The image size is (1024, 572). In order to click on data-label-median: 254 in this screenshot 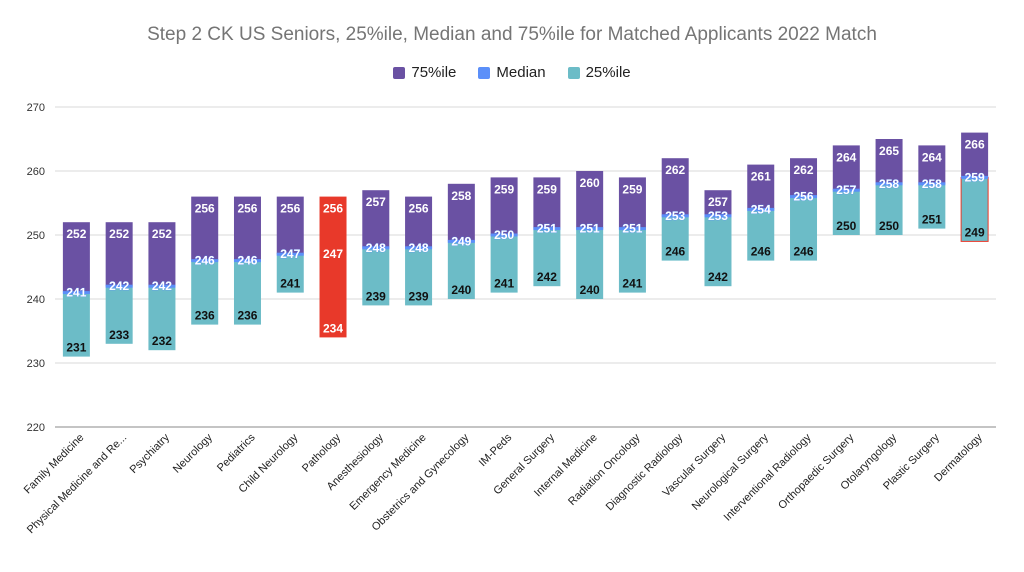, I will do `click(761, 209)`.